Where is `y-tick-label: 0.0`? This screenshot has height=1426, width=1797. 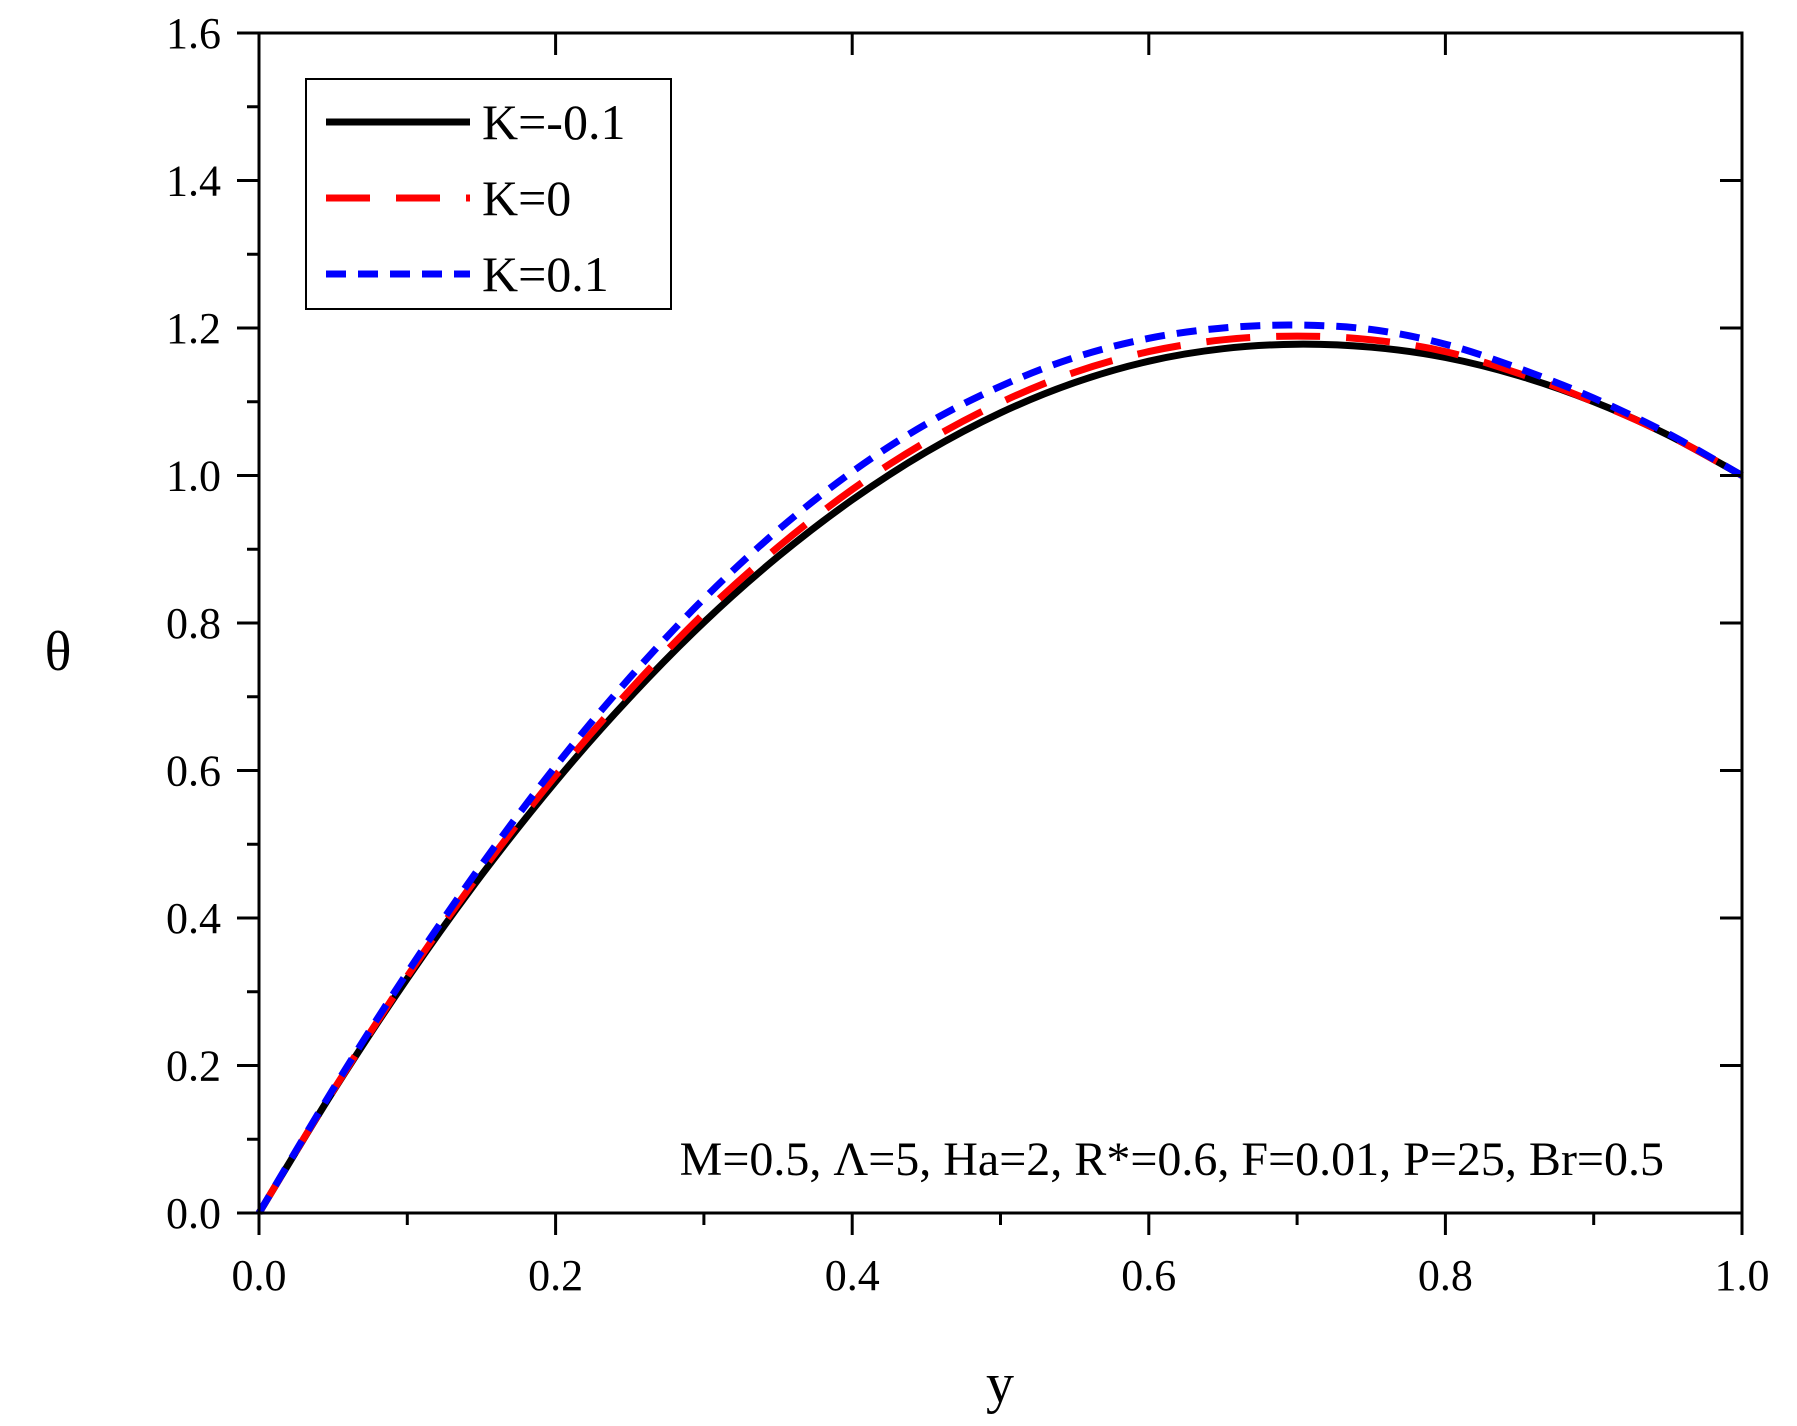 y-tick-label: 0.0 is located at coordinates (193, 1213).